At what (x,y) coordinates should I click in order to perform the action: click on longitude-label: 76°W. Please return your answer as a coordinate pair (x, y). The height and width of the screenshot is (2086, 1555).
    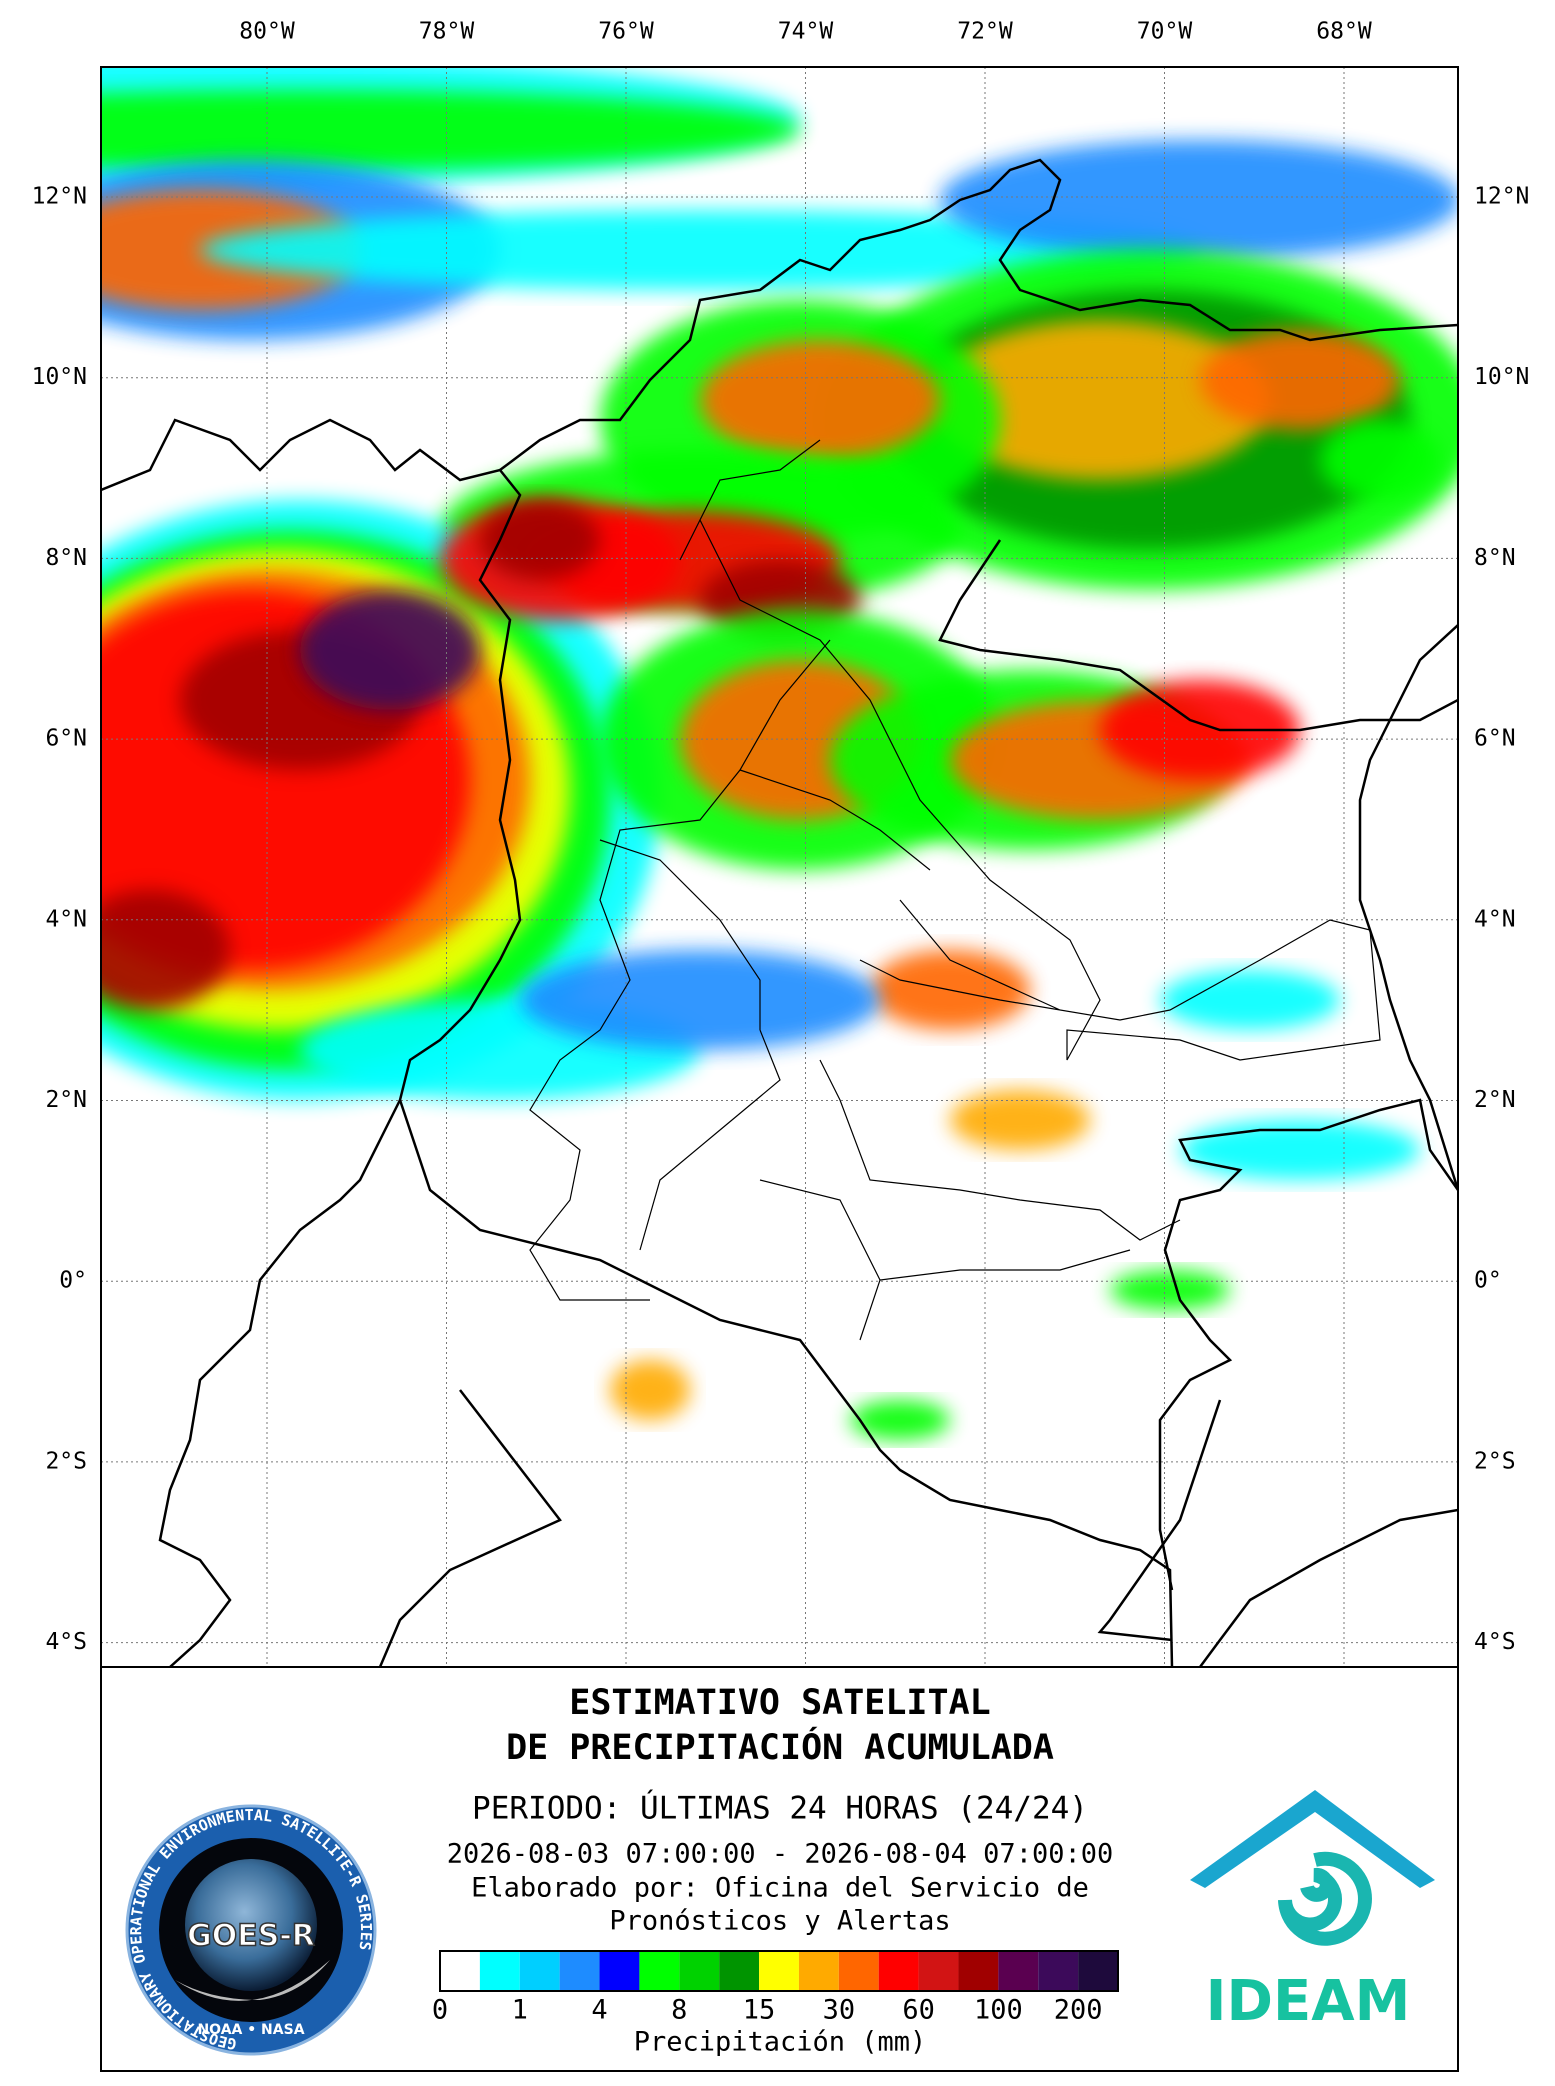
    Looking at the image, I should click on (626, 32).